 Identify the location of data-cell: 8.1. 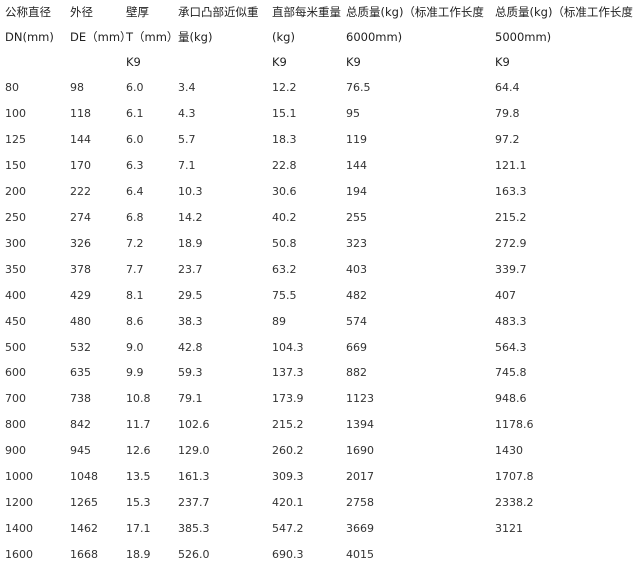
(135, 295).